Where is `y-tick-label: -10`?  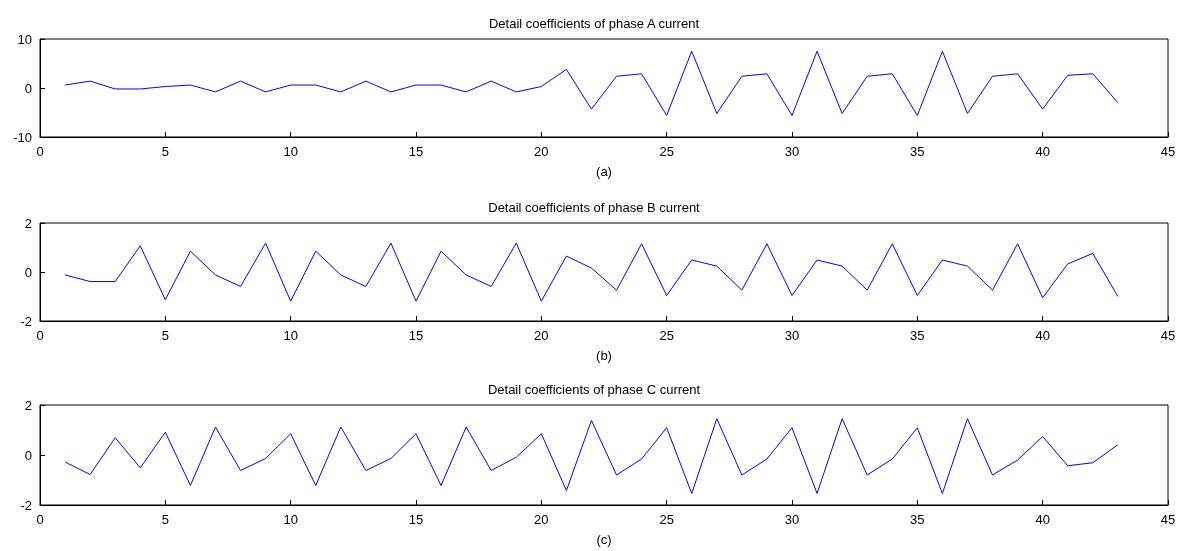 y-tick-label: -10 is located at coordinates (22, 137).